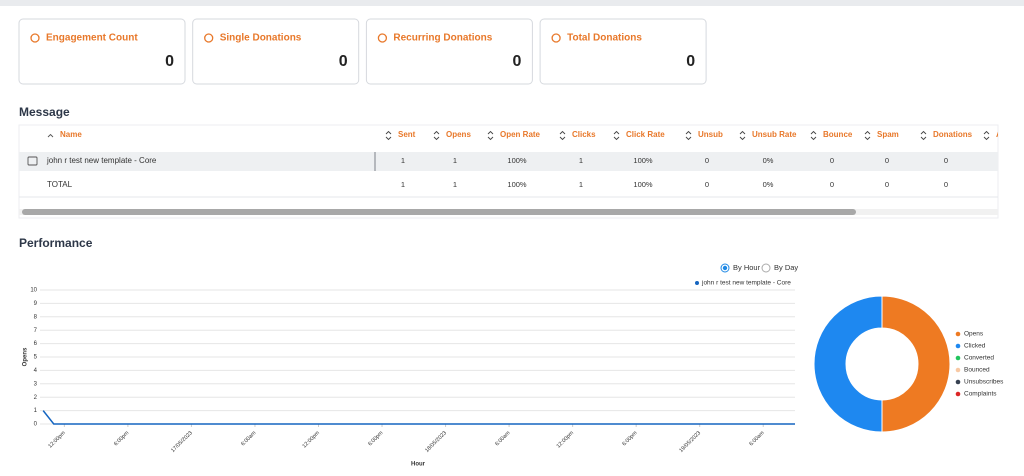 This screenshot has width=1024, height=476. Describe the element at coordinates (101, 160) in the screenshot. I see `table-cell: john r test new template - Core` at that location.